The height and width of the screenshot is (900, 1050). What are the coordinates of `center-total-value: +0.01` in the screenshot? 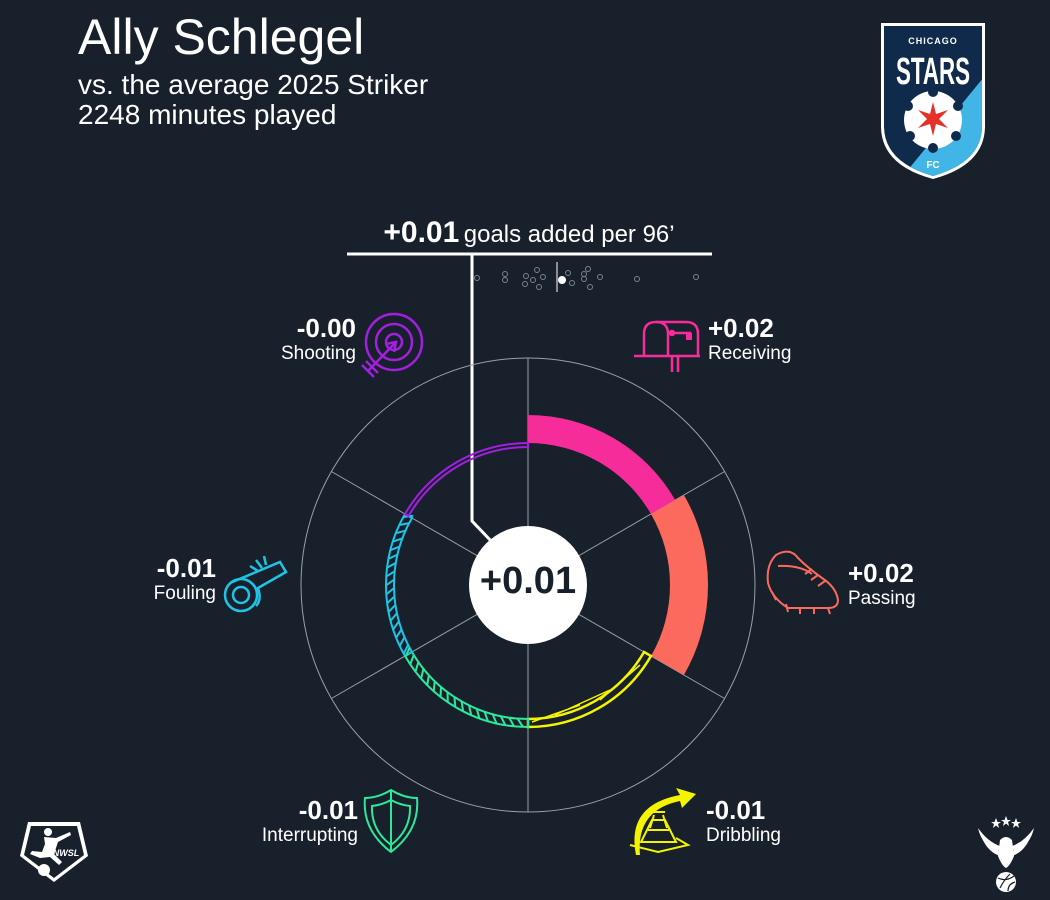 It's located at (528, 581).